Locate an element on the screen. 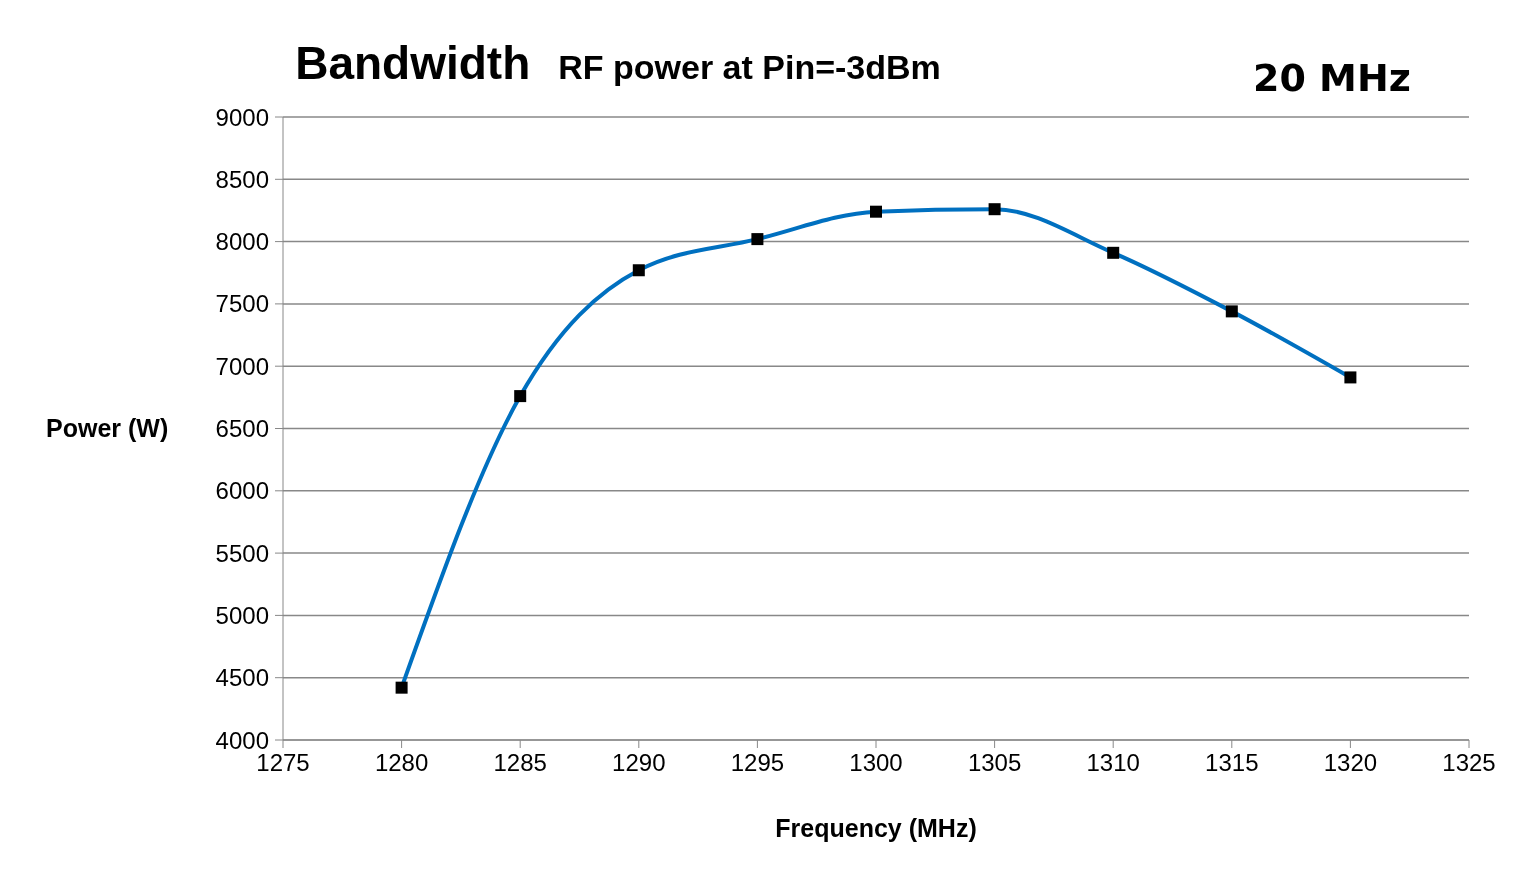 The width and height of the screenshot is (1516, 874). y-axis-title: Power (W) is located at coordinates (107, 428).